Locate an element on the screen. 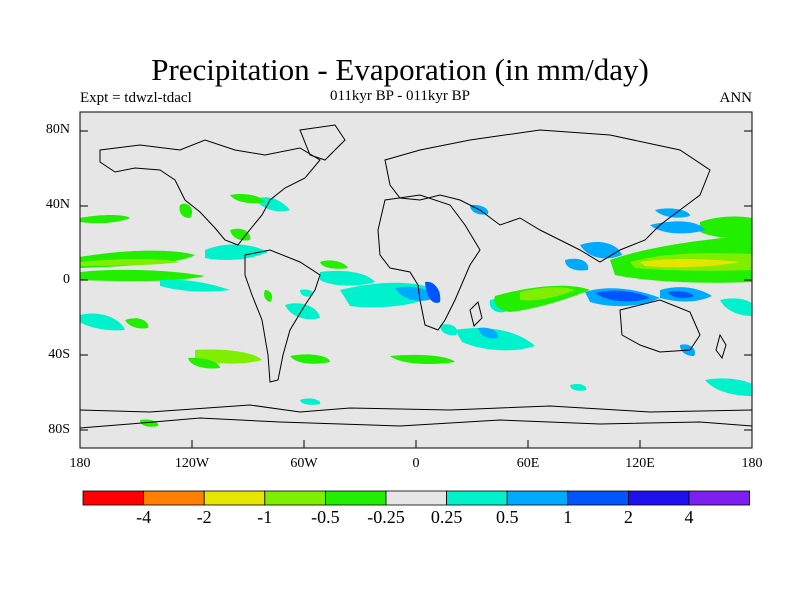 This screenshot has height=600, width=800. lat-label-40n: 40N is located at coordinates (57, 204).